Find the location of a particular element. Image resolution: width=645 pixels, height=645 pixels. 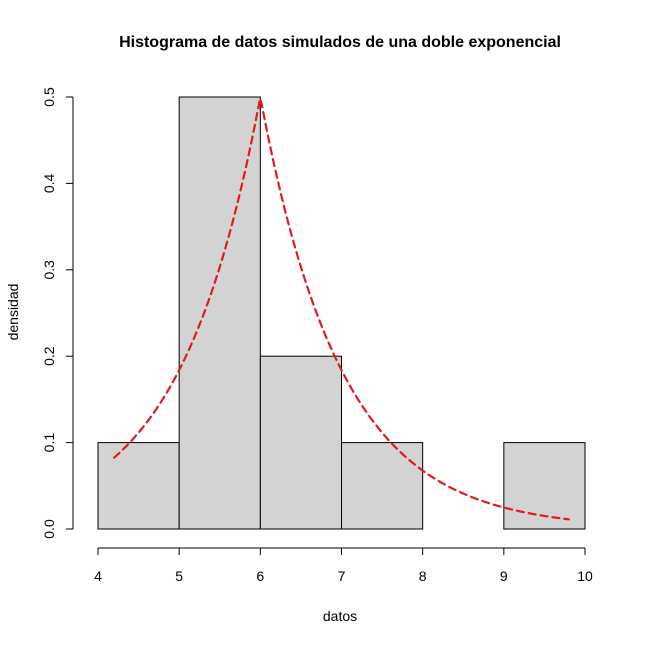

x-axis-label: datos is located at coordinates (340, 616).